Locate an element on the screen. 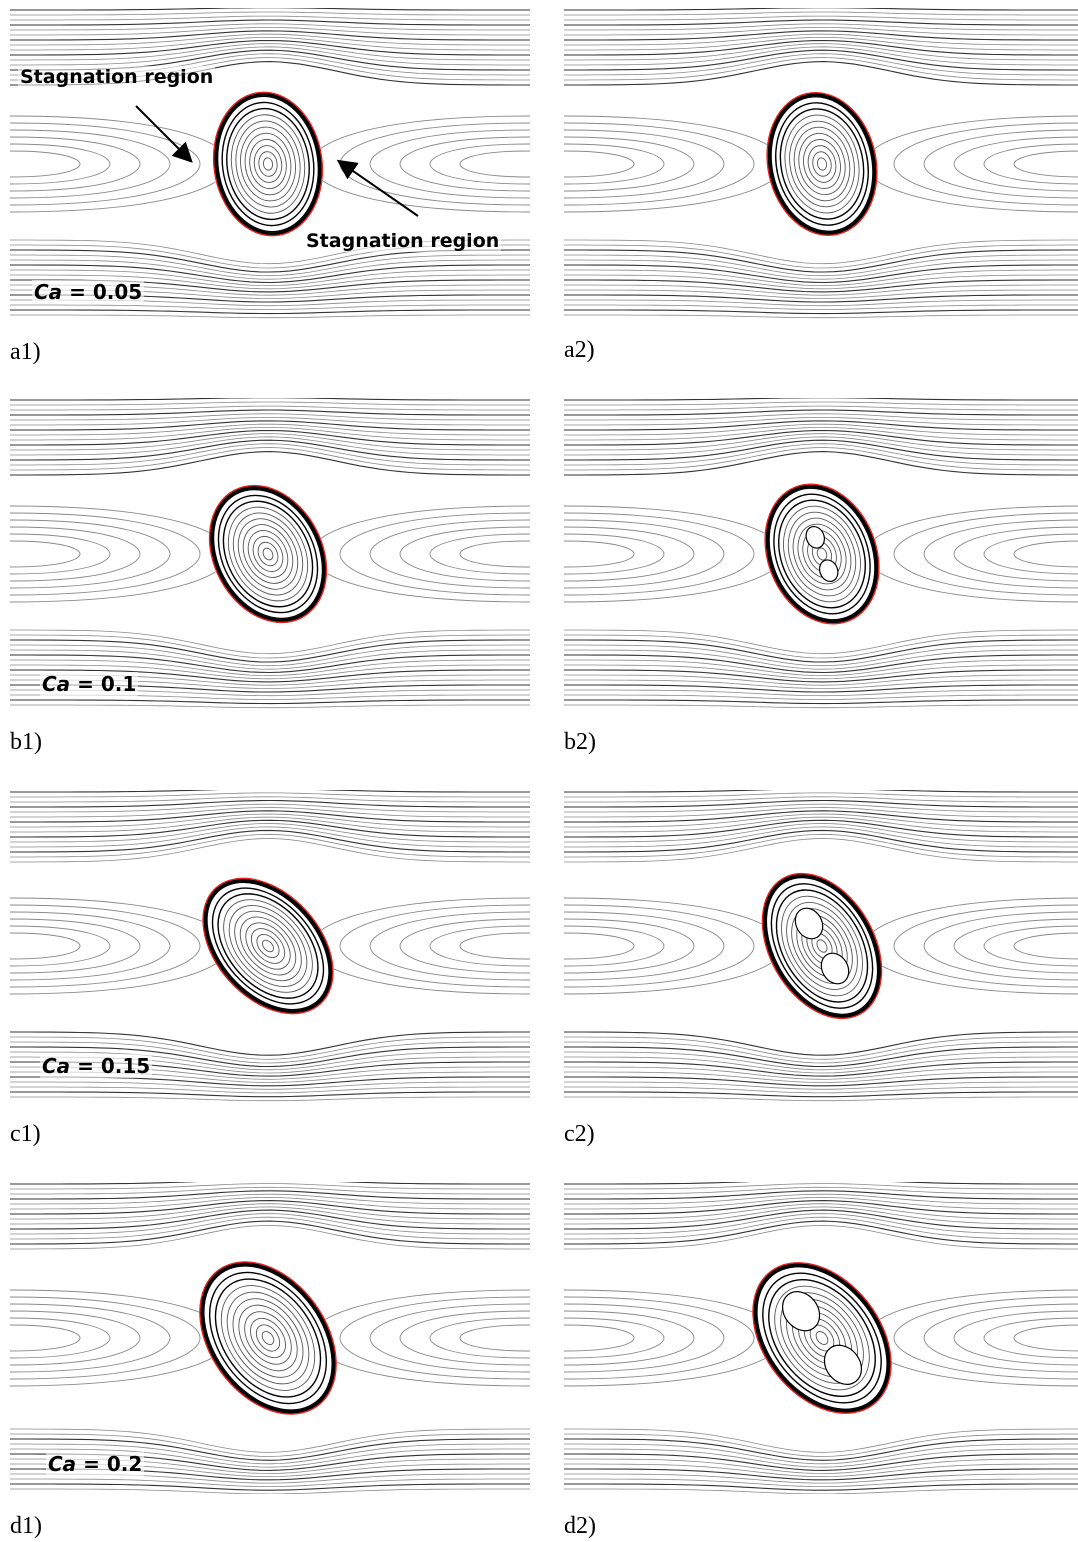  drop is located at coordinates (268, 946).